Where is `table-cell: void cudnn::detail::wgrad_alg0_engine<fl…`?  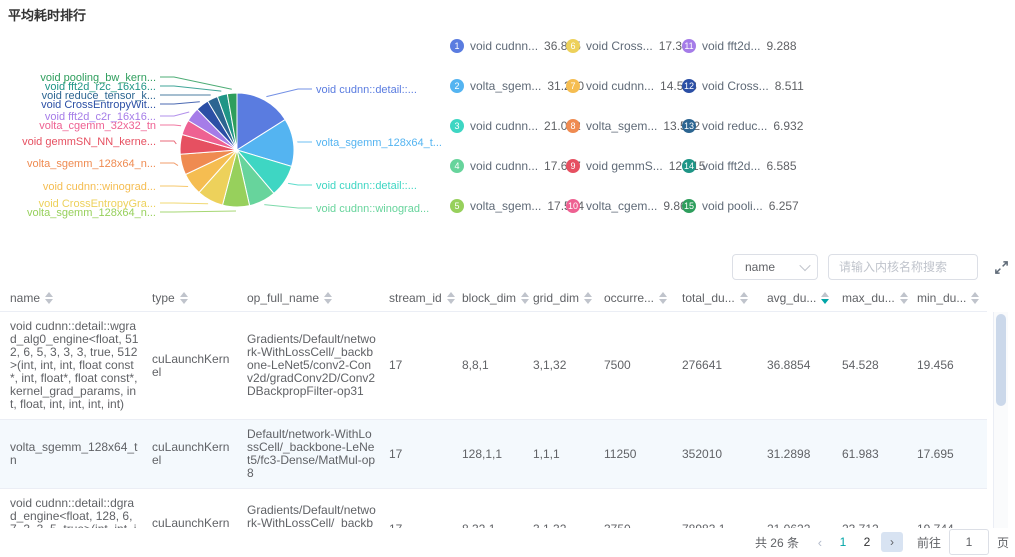 table-cell: void cudnn::detail::wgrad_alg0_engine<fl… is located at coordinates (76, 365).